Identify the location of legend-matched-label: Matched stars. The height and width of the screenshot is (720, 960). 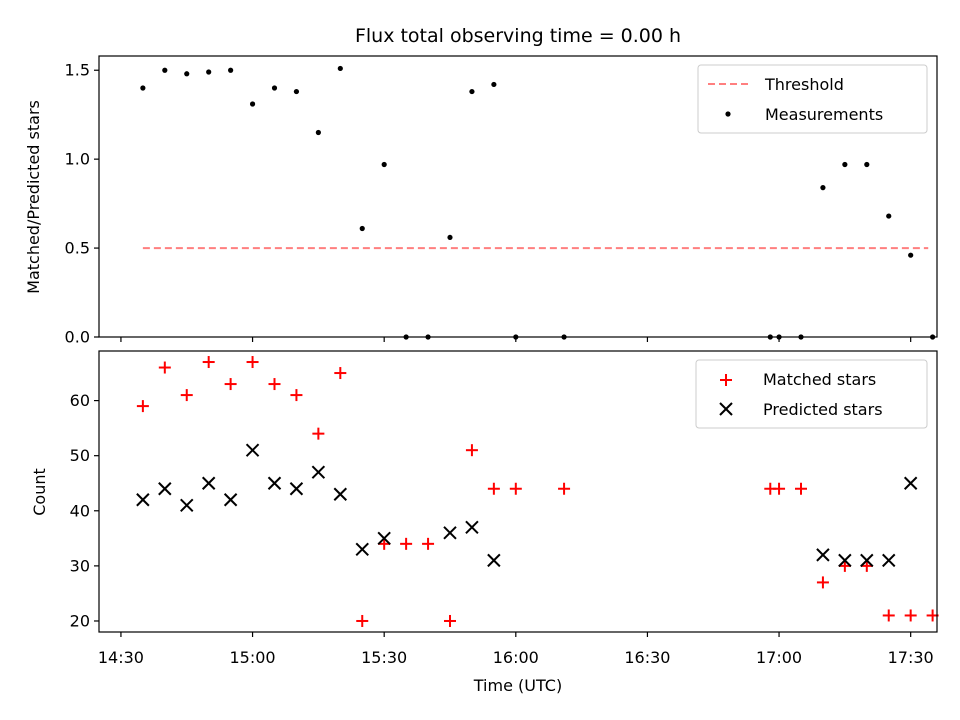
(819, 379).